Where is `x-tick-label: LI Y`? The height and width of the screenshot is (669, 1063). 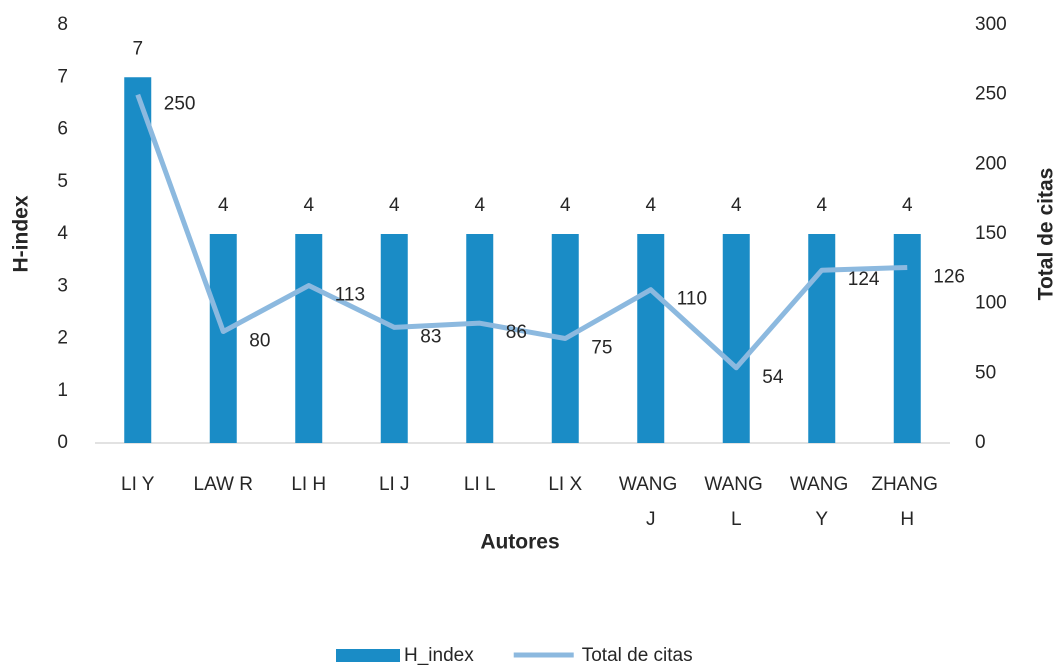 x-tick-label: LI Y is located at coordinates (138, 484).